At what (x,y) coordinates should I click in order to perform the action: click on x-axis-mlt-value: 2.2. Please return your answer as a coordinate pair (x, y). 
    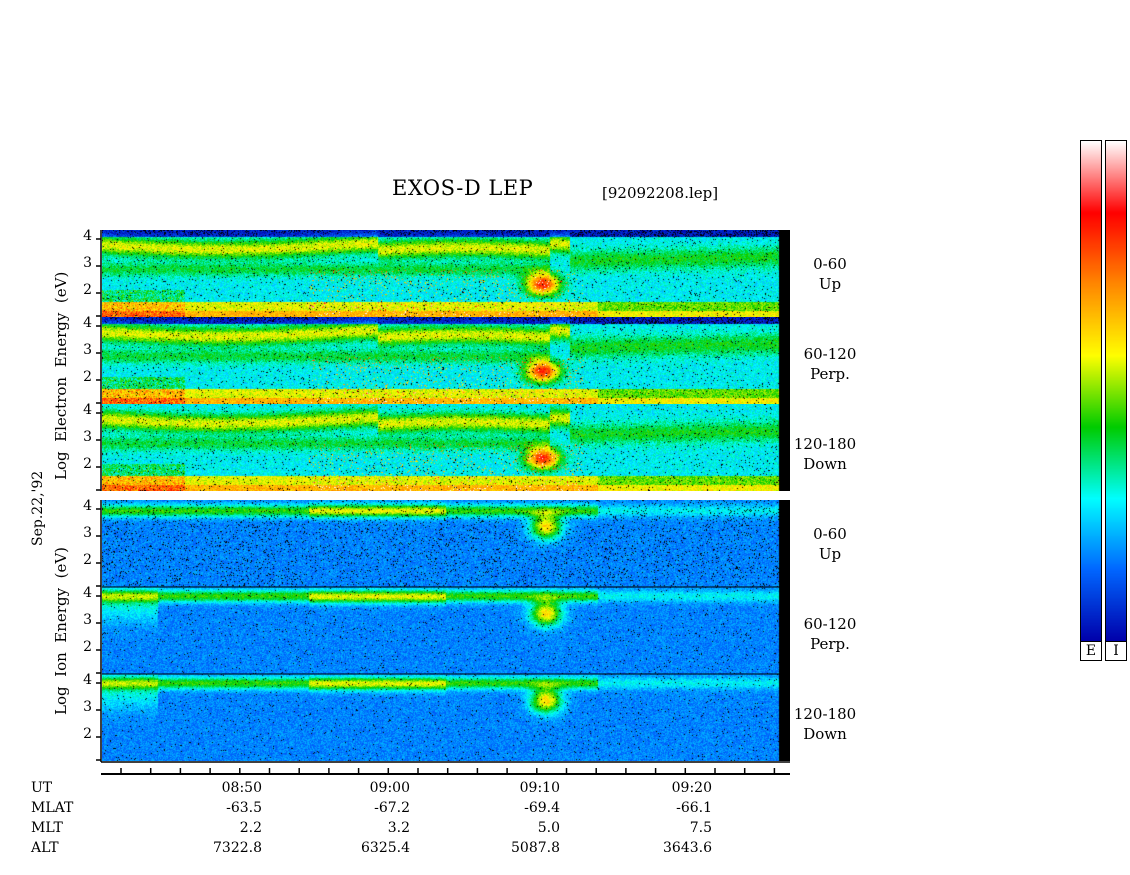
    Looking at the image, I should click on (250, 828).